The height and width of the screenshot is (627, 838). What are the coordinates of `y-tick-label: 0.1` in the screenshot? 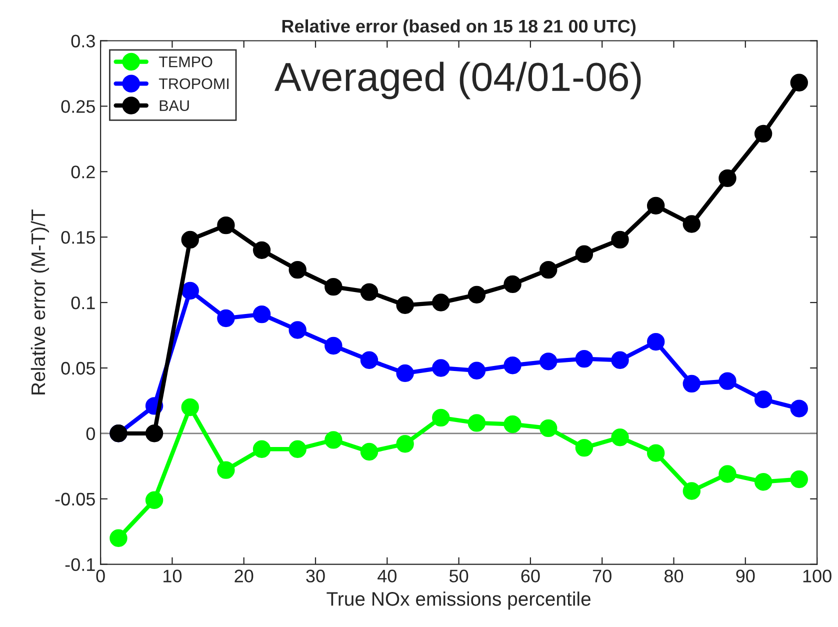 It's located at (83, 303).